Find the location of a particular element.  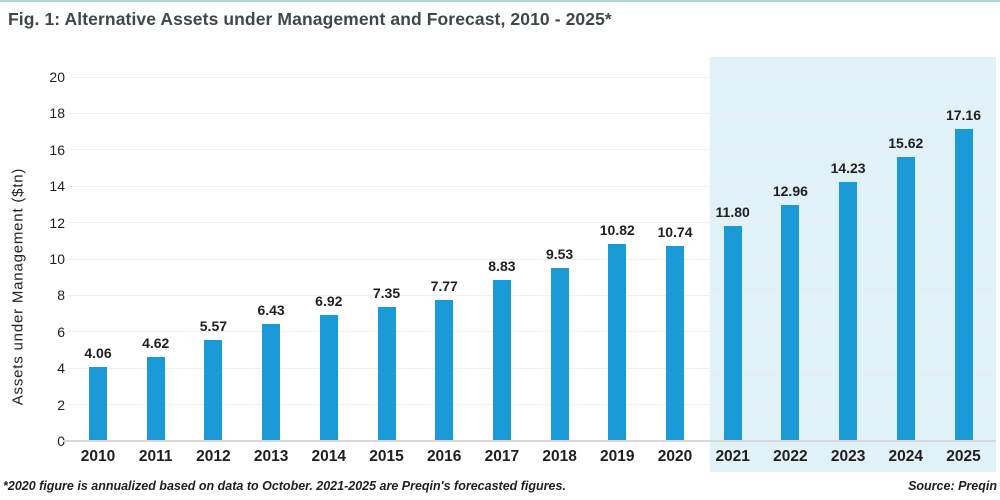

bar-value-label: 10.82 is located at coordinates (617, 230).